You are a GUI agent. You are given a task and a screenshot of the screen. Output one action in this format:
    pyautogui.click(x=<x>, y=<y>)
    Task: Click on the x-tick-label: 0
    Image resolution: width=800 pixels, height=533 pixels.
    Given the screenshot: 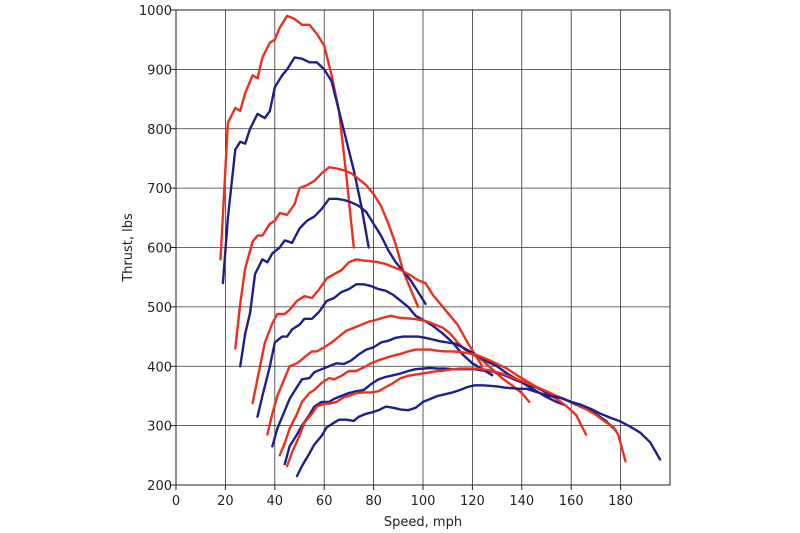 What is the action you would take?
    pyautogui.click(x=176, y=501)
    